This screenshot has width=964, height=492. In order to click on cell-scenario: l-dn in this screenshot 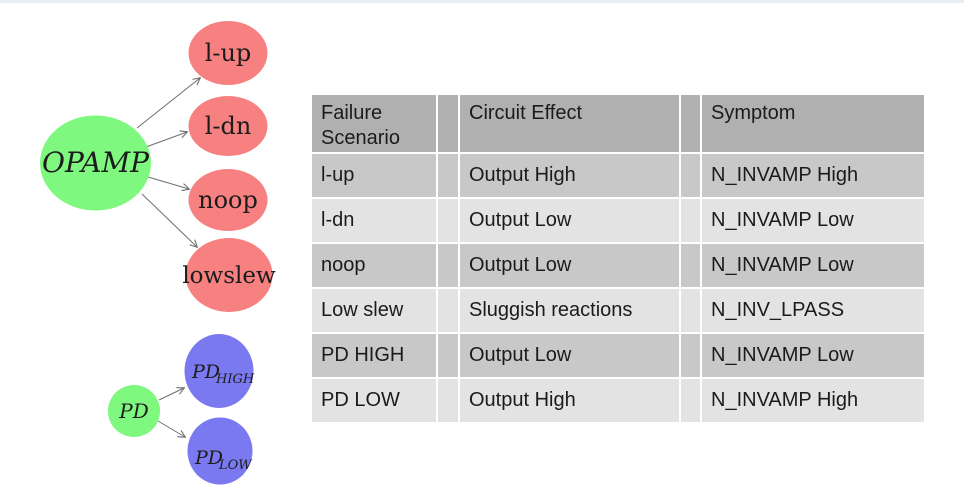, I will do `click(374, 220)`.